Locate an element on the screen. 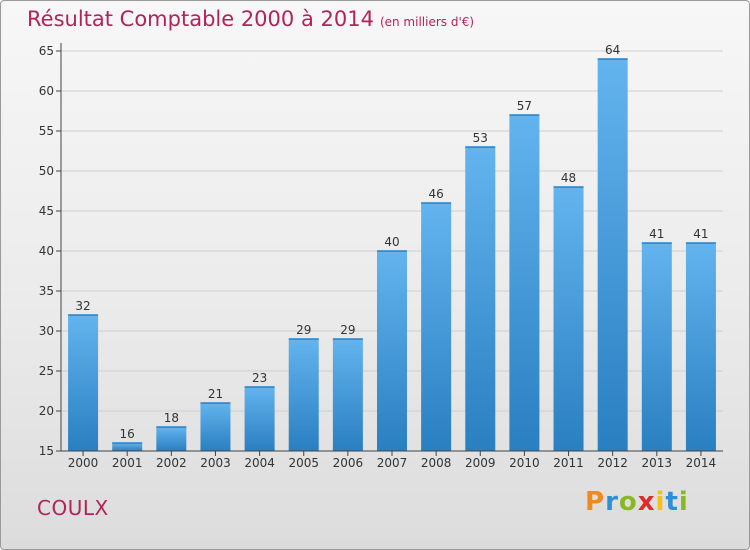 The height and width of the screenshot is (550, 750). y-tick-label: 55 is located at coordinates (46, 131).